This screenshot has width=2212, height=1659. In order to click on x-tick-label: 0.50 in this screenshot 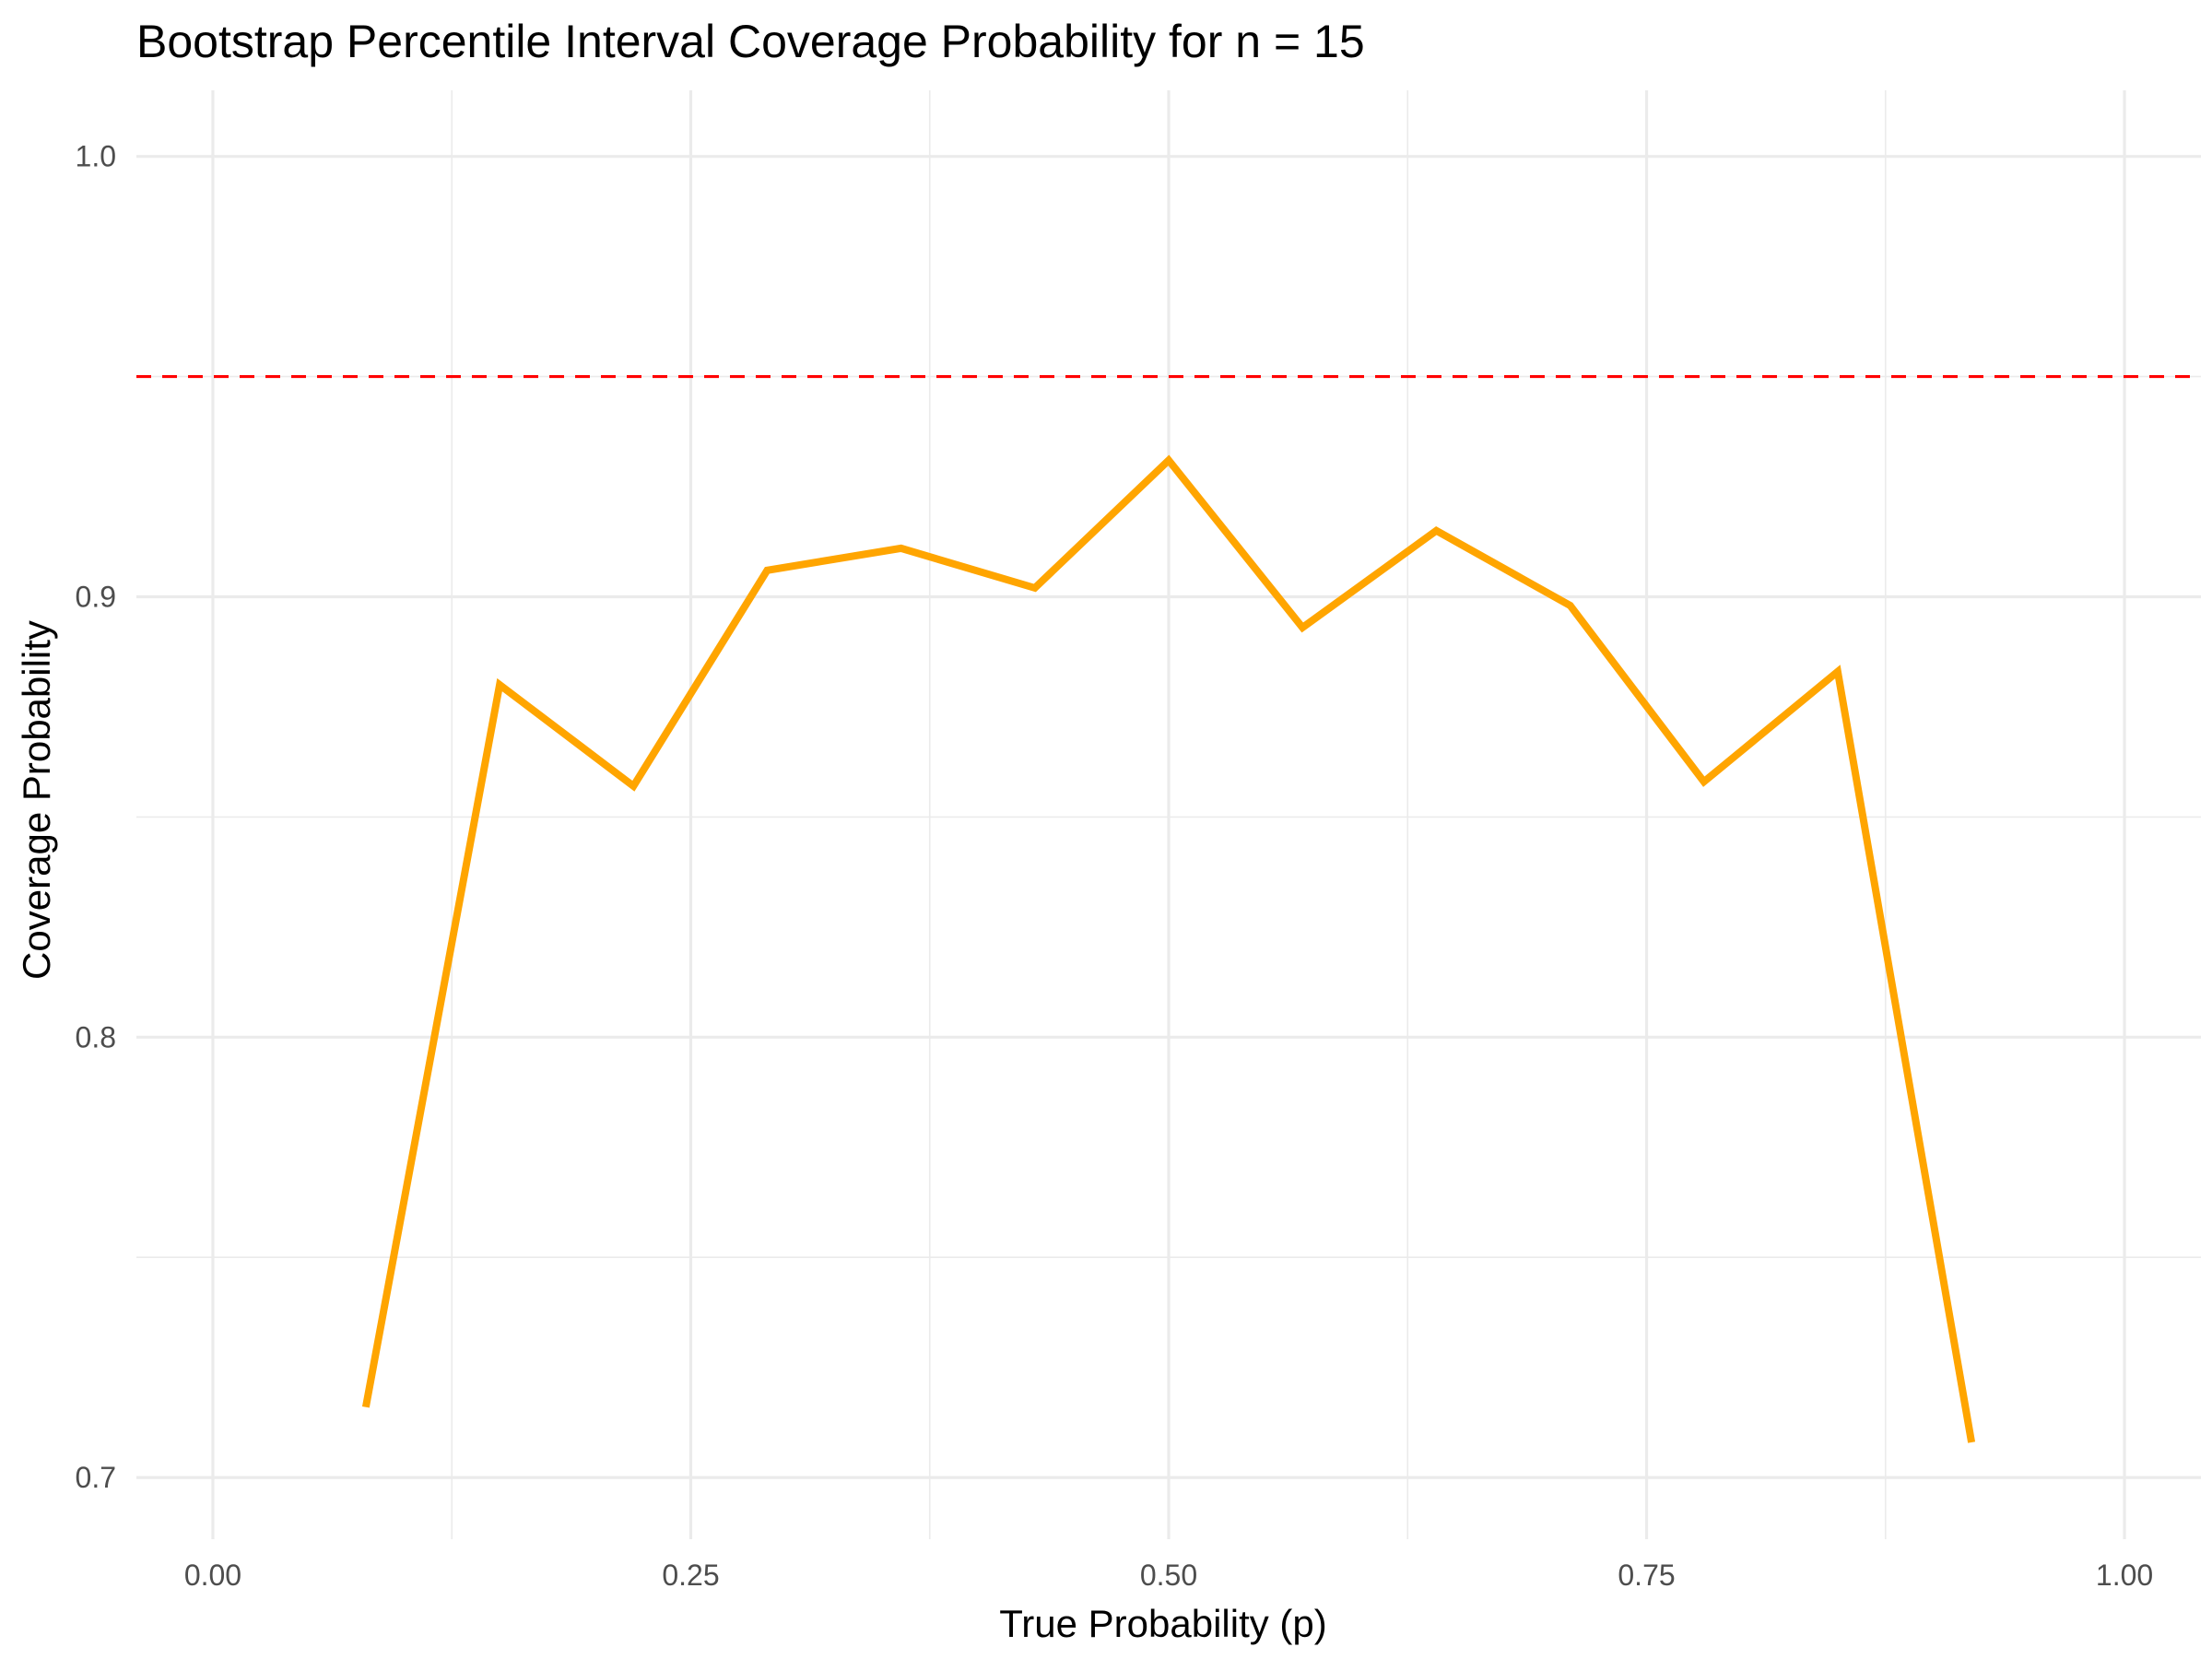, I will do `click(1168, 1575)`.